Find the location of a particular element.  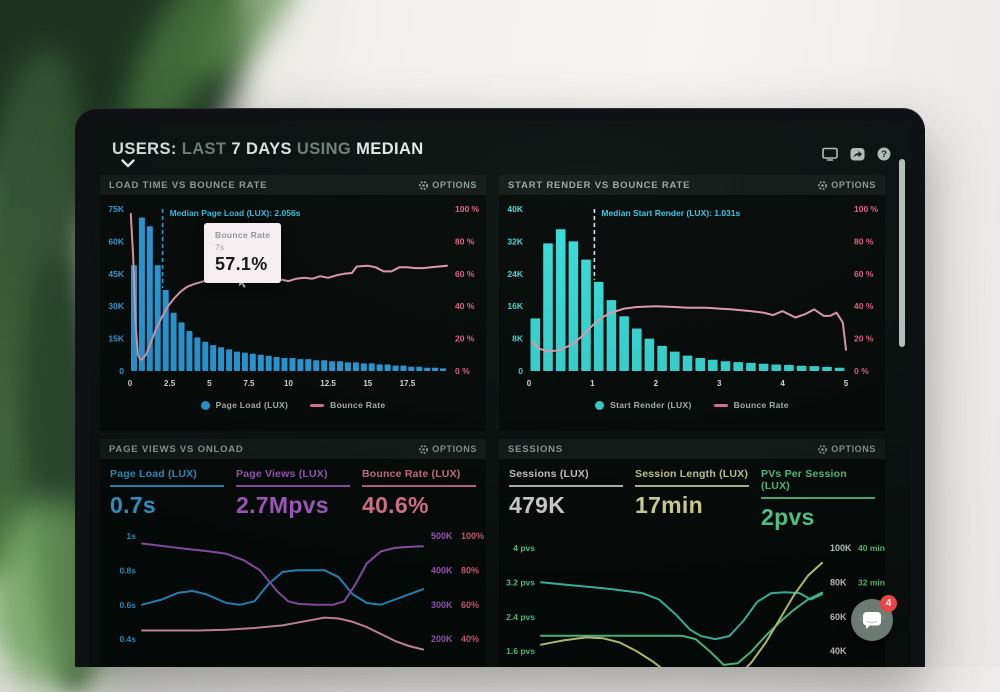

scrollbar-thumb is located at coordinates (902, 253).